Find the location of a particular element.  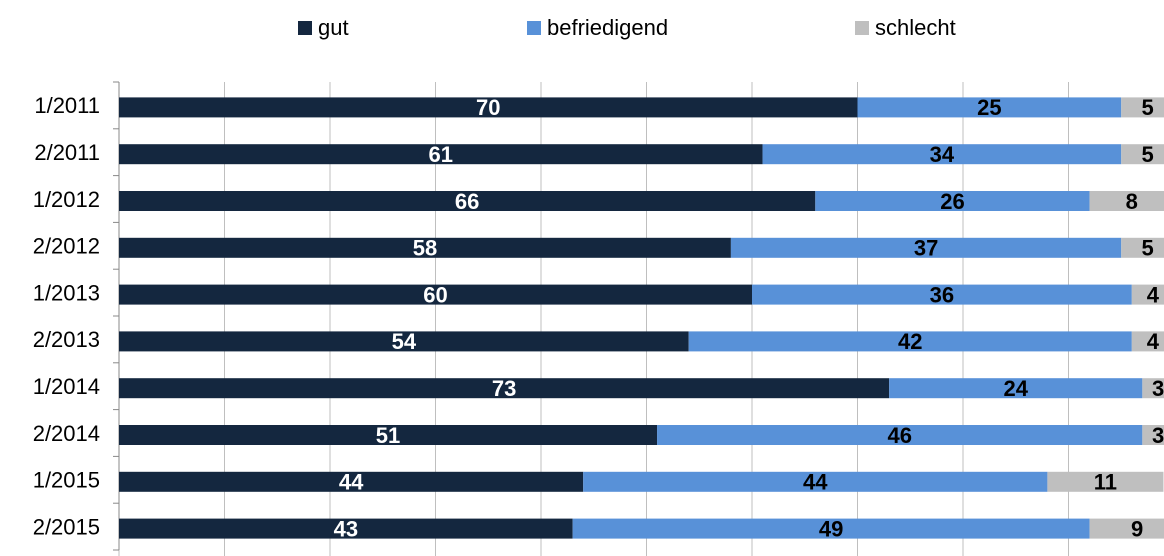

y-tick-label: 1/2011 is located at coordinates (67, 105).